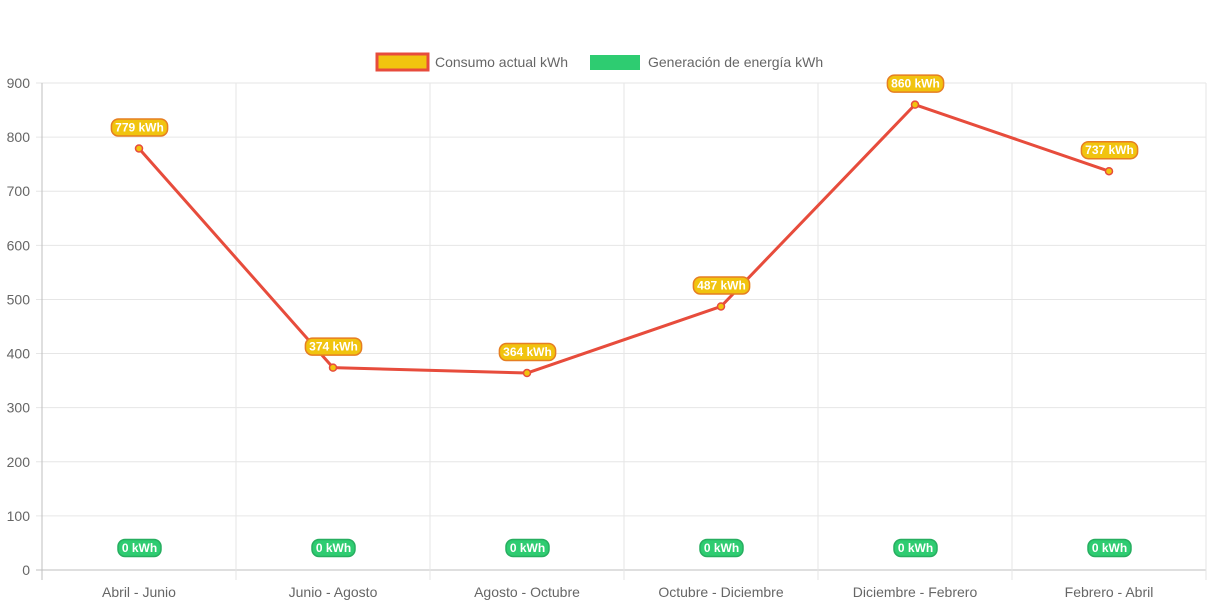 Image resolution: width=1213 pixels, height=611 pixels. I want to click on y-tick-label: 500, so click(19, 299).